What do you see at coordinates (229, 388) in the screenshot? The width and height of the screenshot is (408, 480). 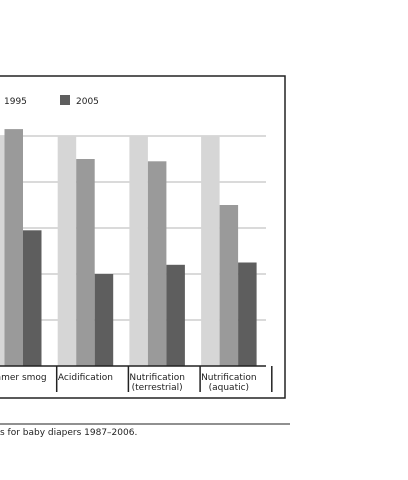 I see `x-tick-label-line: (aquatic)` at bounding box center [229, 388].